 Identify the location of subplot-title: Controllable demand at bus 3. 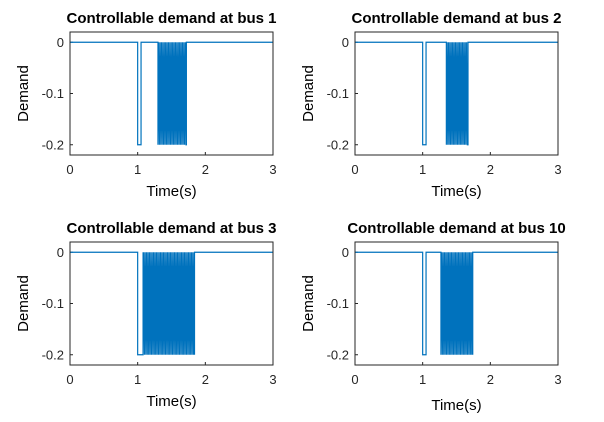
(171, 228).